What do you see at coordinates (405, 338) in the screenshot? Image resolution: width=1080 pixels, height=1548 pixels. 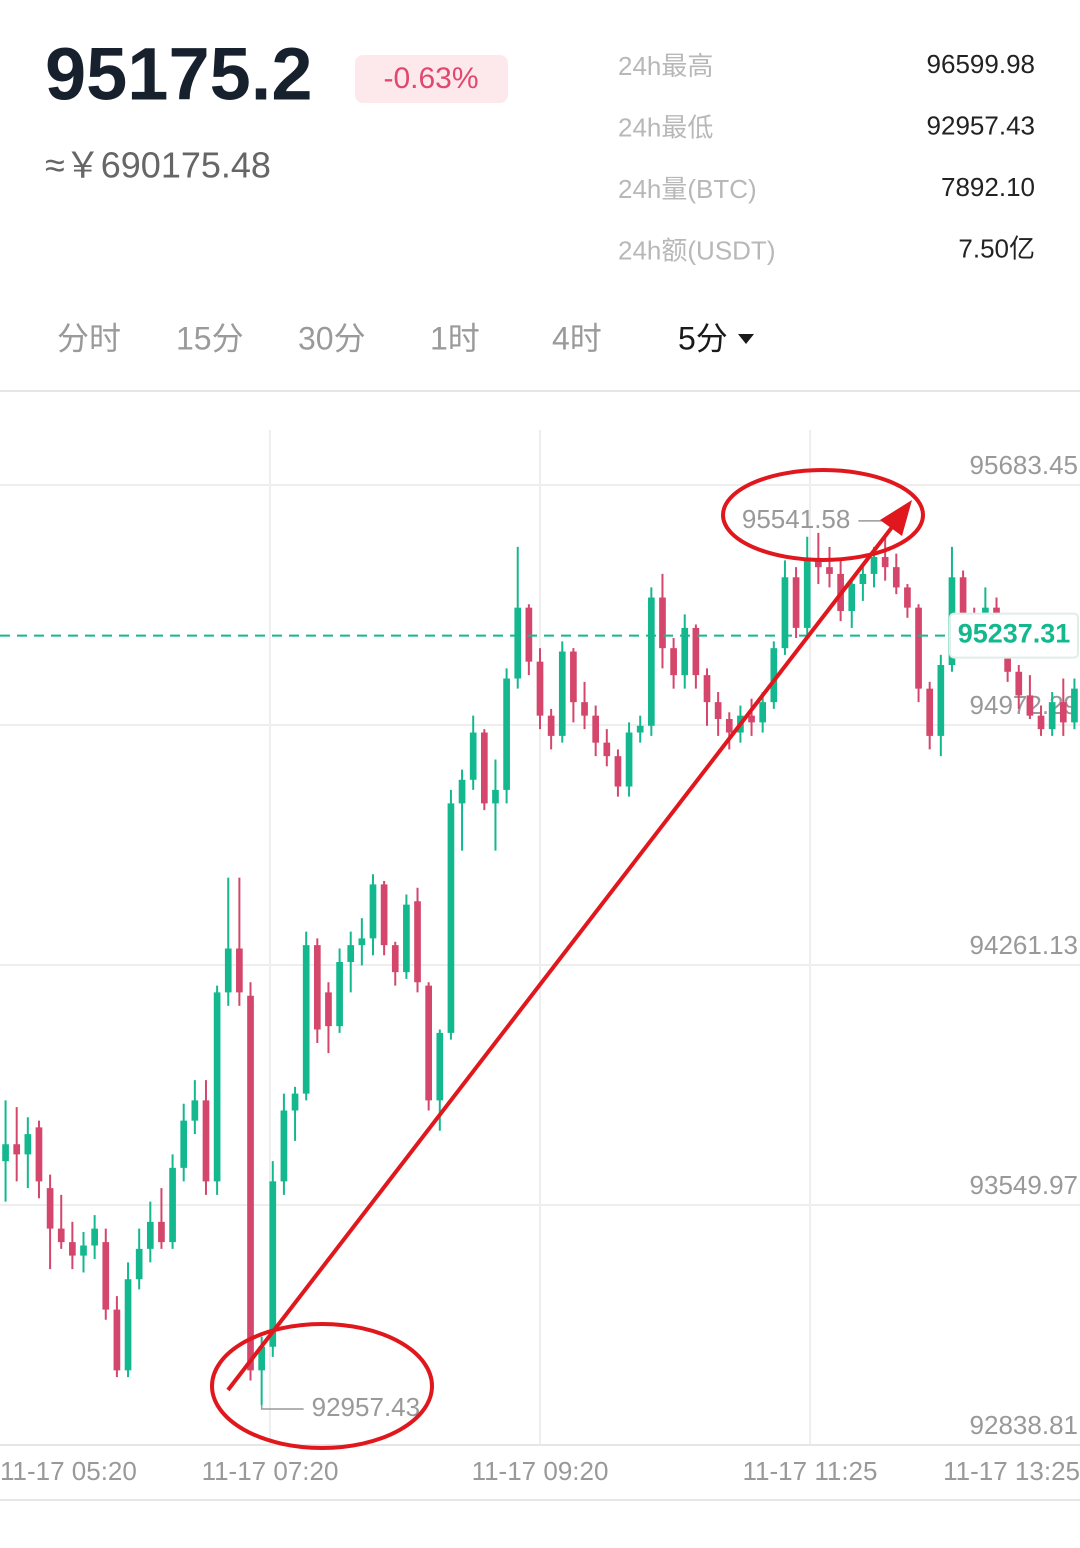 I see `interval-tabs: 分时 15分 30分 1时 4时 5分` at bounding box center [405, 338].